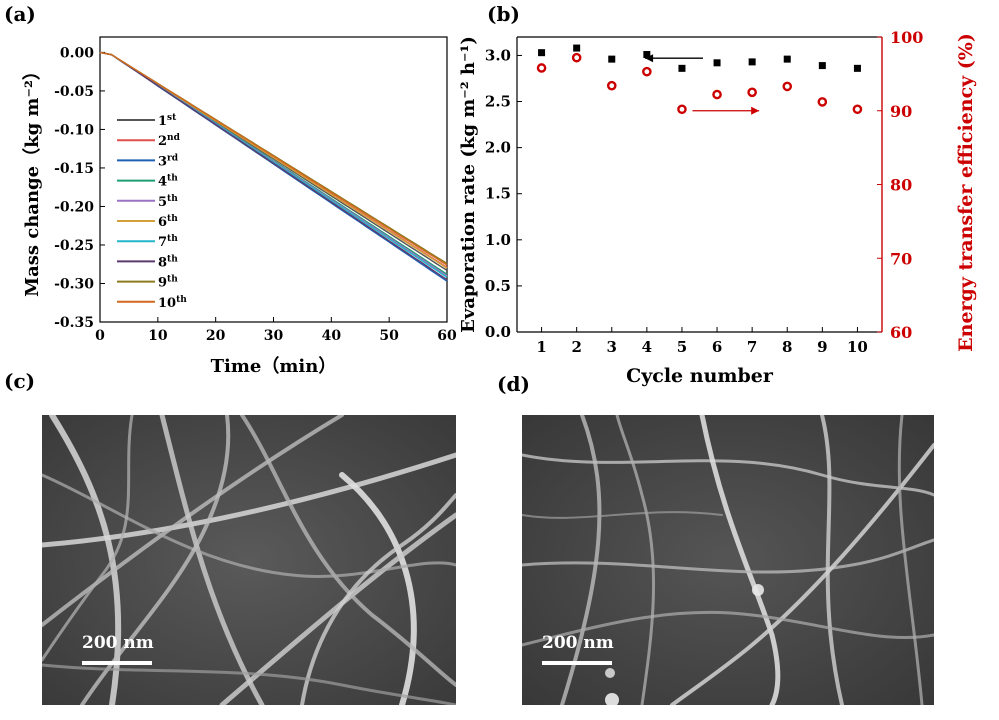 The height and width of the screenshot is (720, 999). Describe the element at coordinates (168, 283) in the screenshot. I see `chart-a-legend-label: 9th` at that location.